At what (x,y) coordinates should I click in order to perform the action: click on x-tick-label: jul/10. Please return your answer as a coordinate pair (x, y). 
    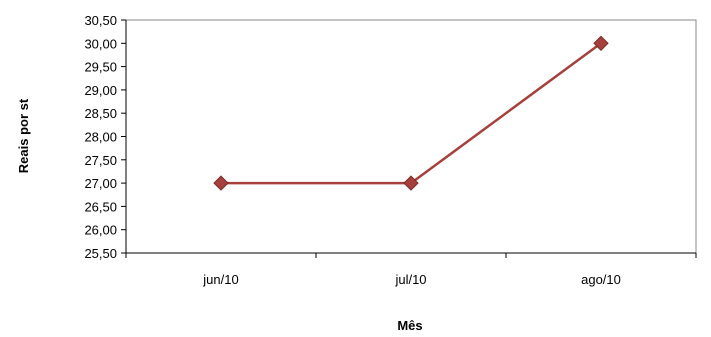
    Looking at the image, I should click on (410, 279).